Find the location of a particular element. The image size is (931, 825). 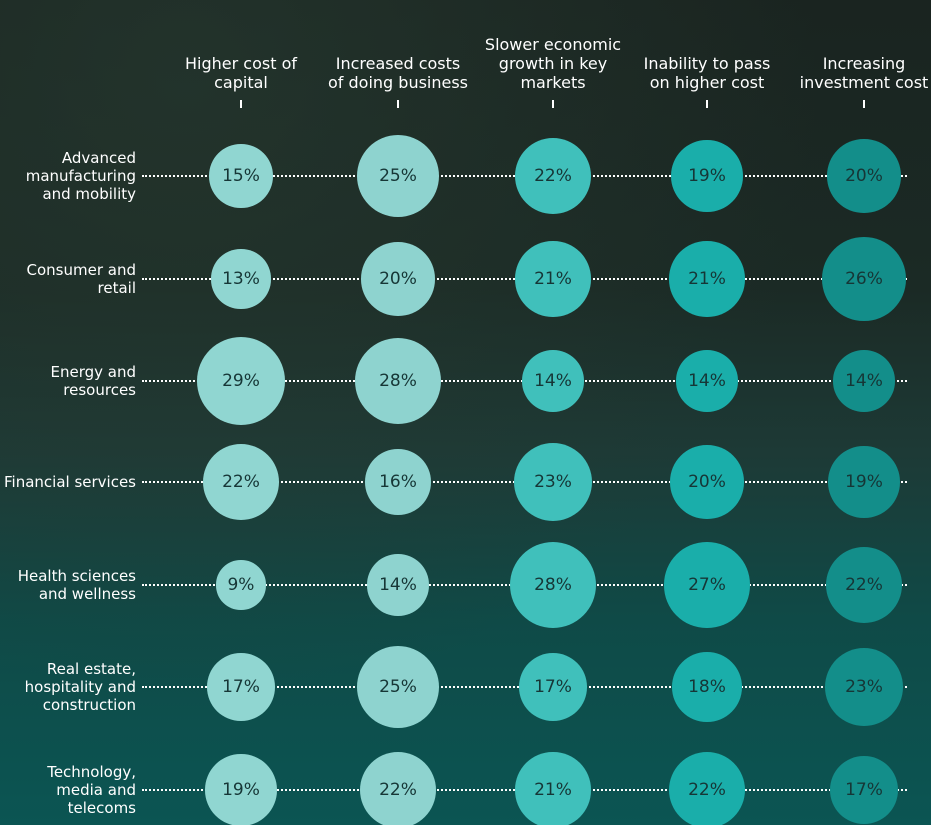

bubble: 27% is located at coordinates (707, 585).